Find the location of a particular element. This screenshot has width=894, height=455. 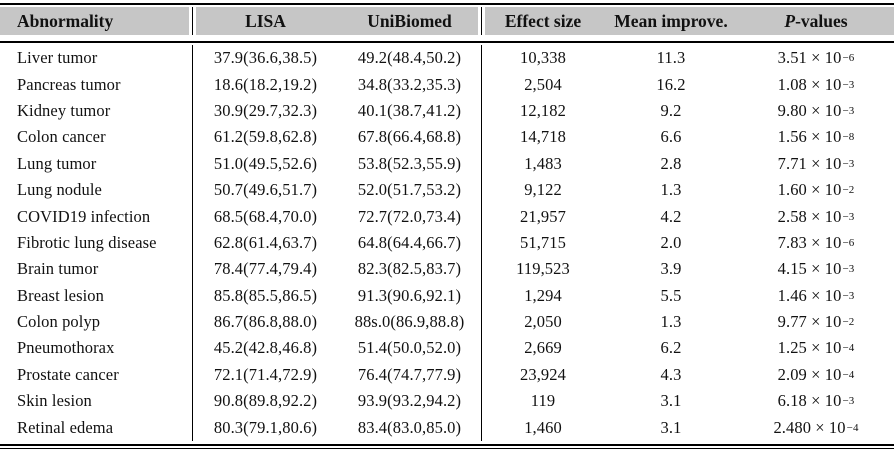

lisa-cell: 37.9(36.6,38.5) is located at coordinates (265, 58).